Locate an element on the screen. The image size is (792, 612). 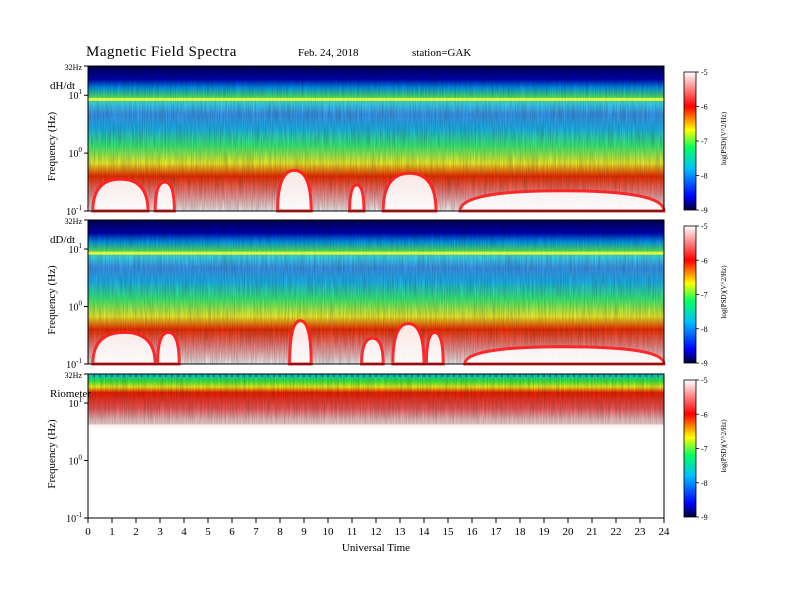
x-tick-label: 1 is located at coordinates (112, 532).